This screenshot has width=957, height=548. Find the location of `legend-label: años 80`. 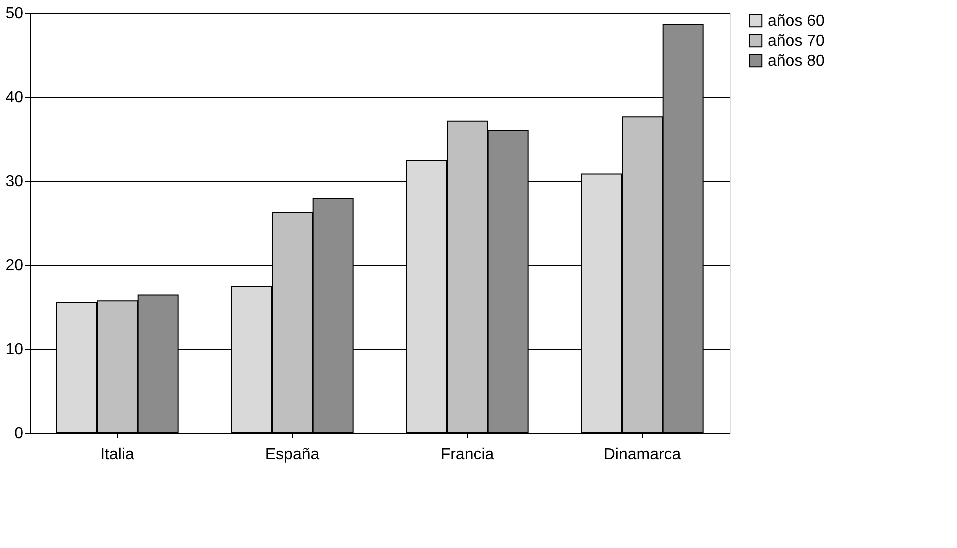

legend-label: años 80 is located at coordinates (797, 61).